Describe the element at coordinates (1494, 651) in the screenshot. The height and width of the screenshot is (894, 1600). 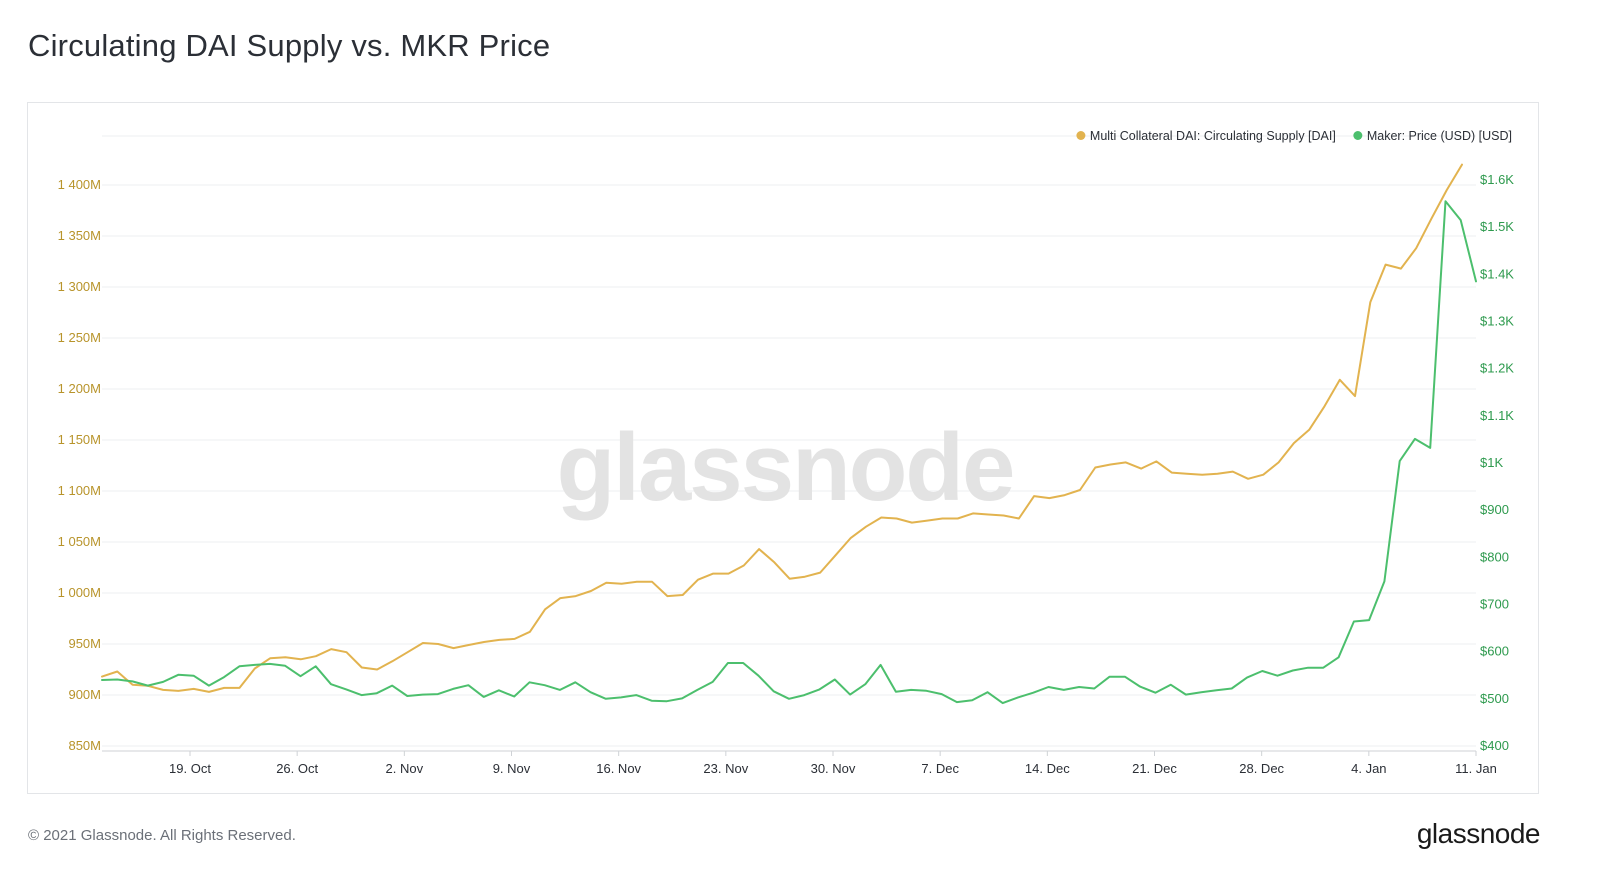
I see `right-axis-tick-label: $600` at that location.